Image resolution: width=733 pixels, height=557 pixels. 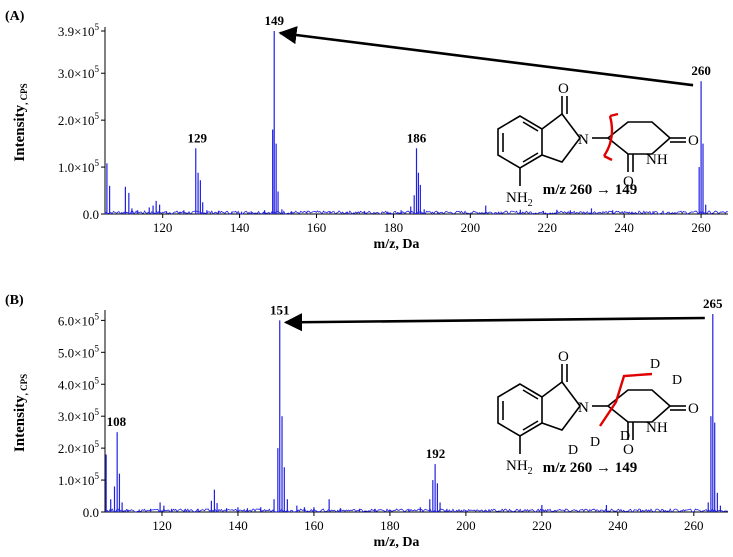 I want to click on panel-label: (B), so click(x=14, y=300).